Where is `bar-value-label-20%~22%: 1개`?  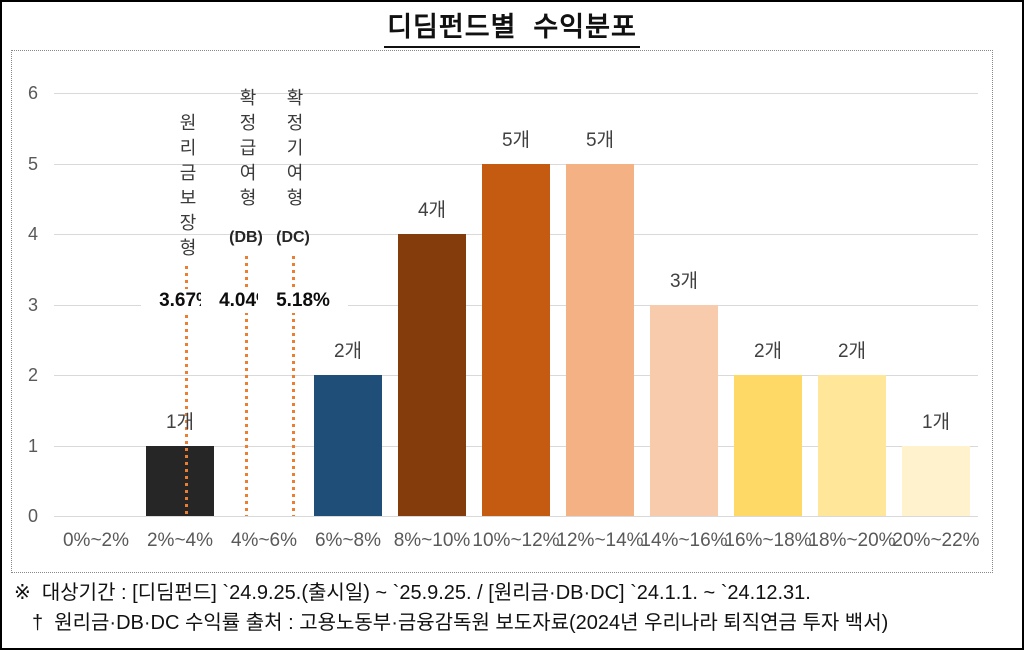 bar-value-label-20%~22%: 1개 is located at coordinates (936, 422).